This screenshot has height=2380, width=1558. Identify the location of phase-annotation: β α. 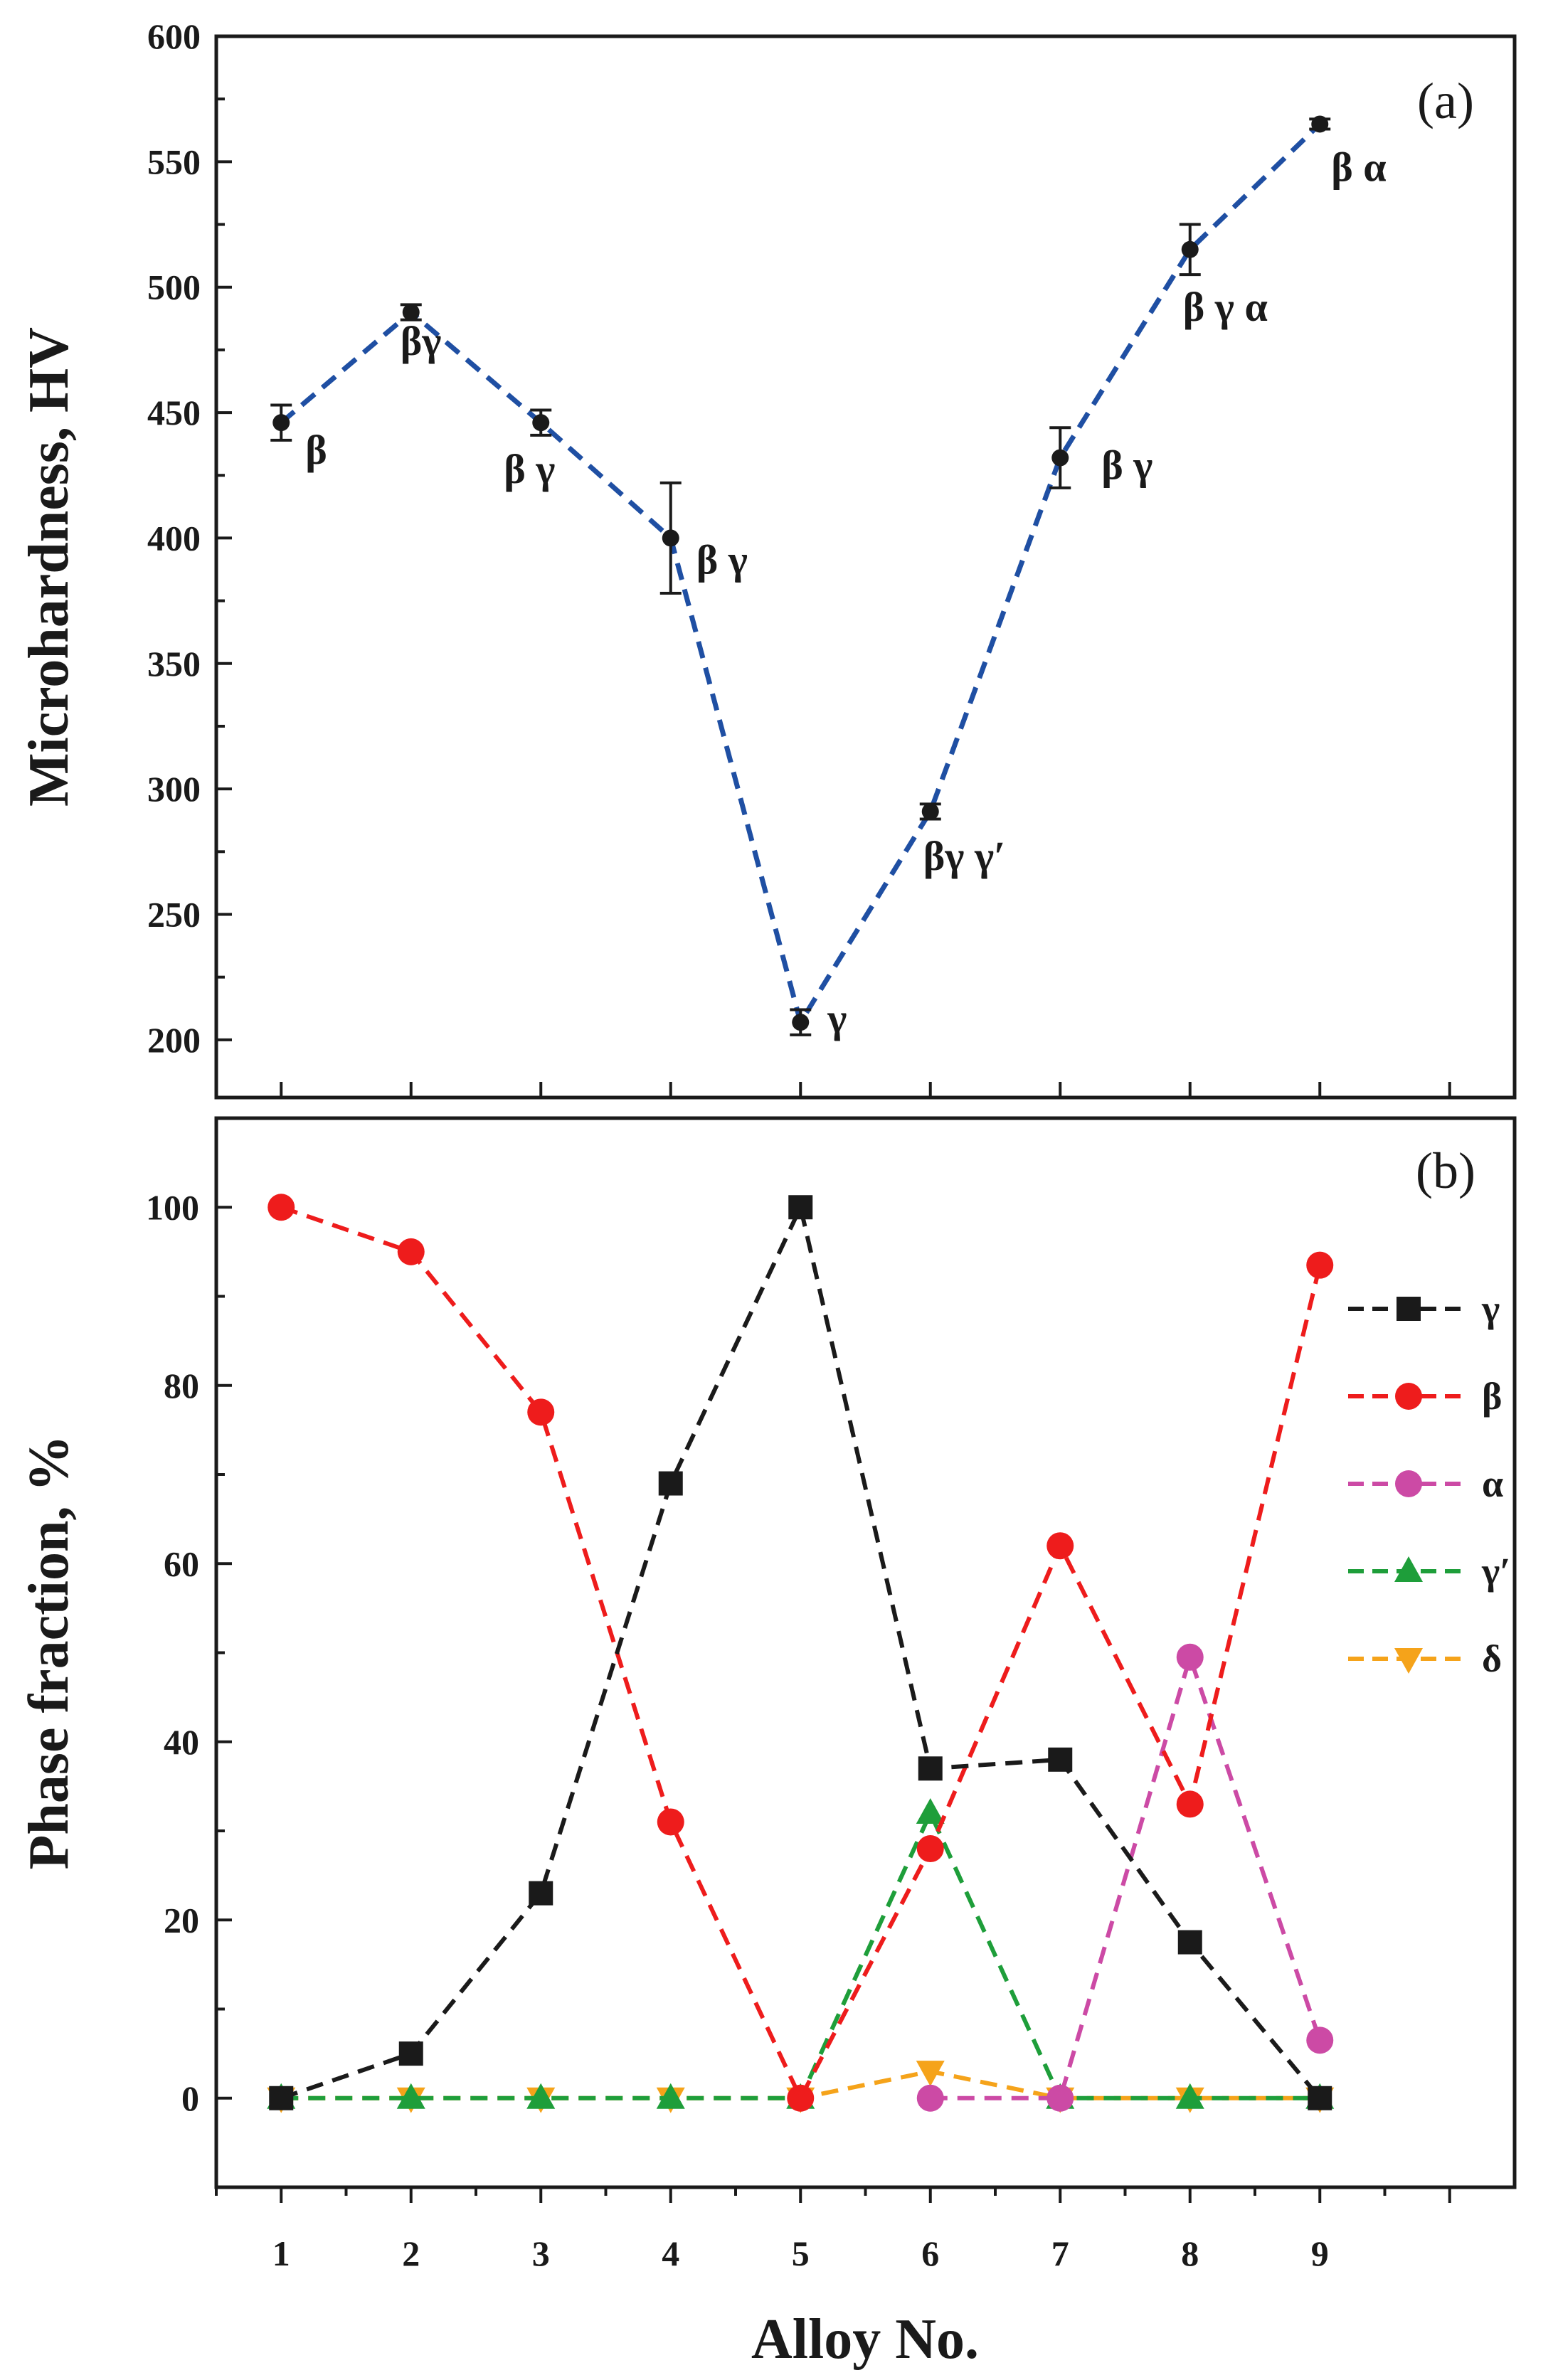
(1358, 167).